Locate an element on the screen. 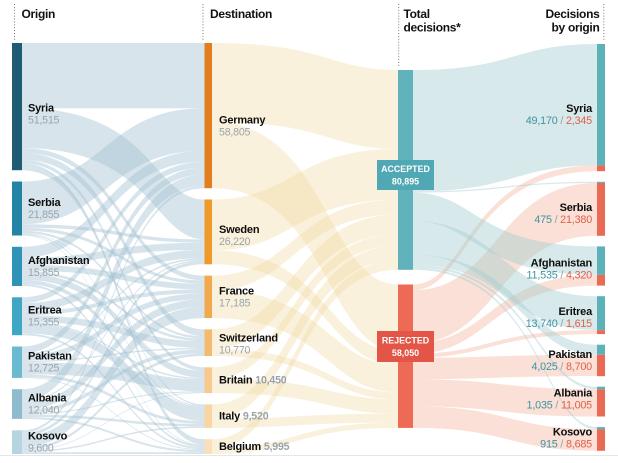 The height and width of the screenshot is (463, 618). svg-text: Total is located at coordinates (417, 14).